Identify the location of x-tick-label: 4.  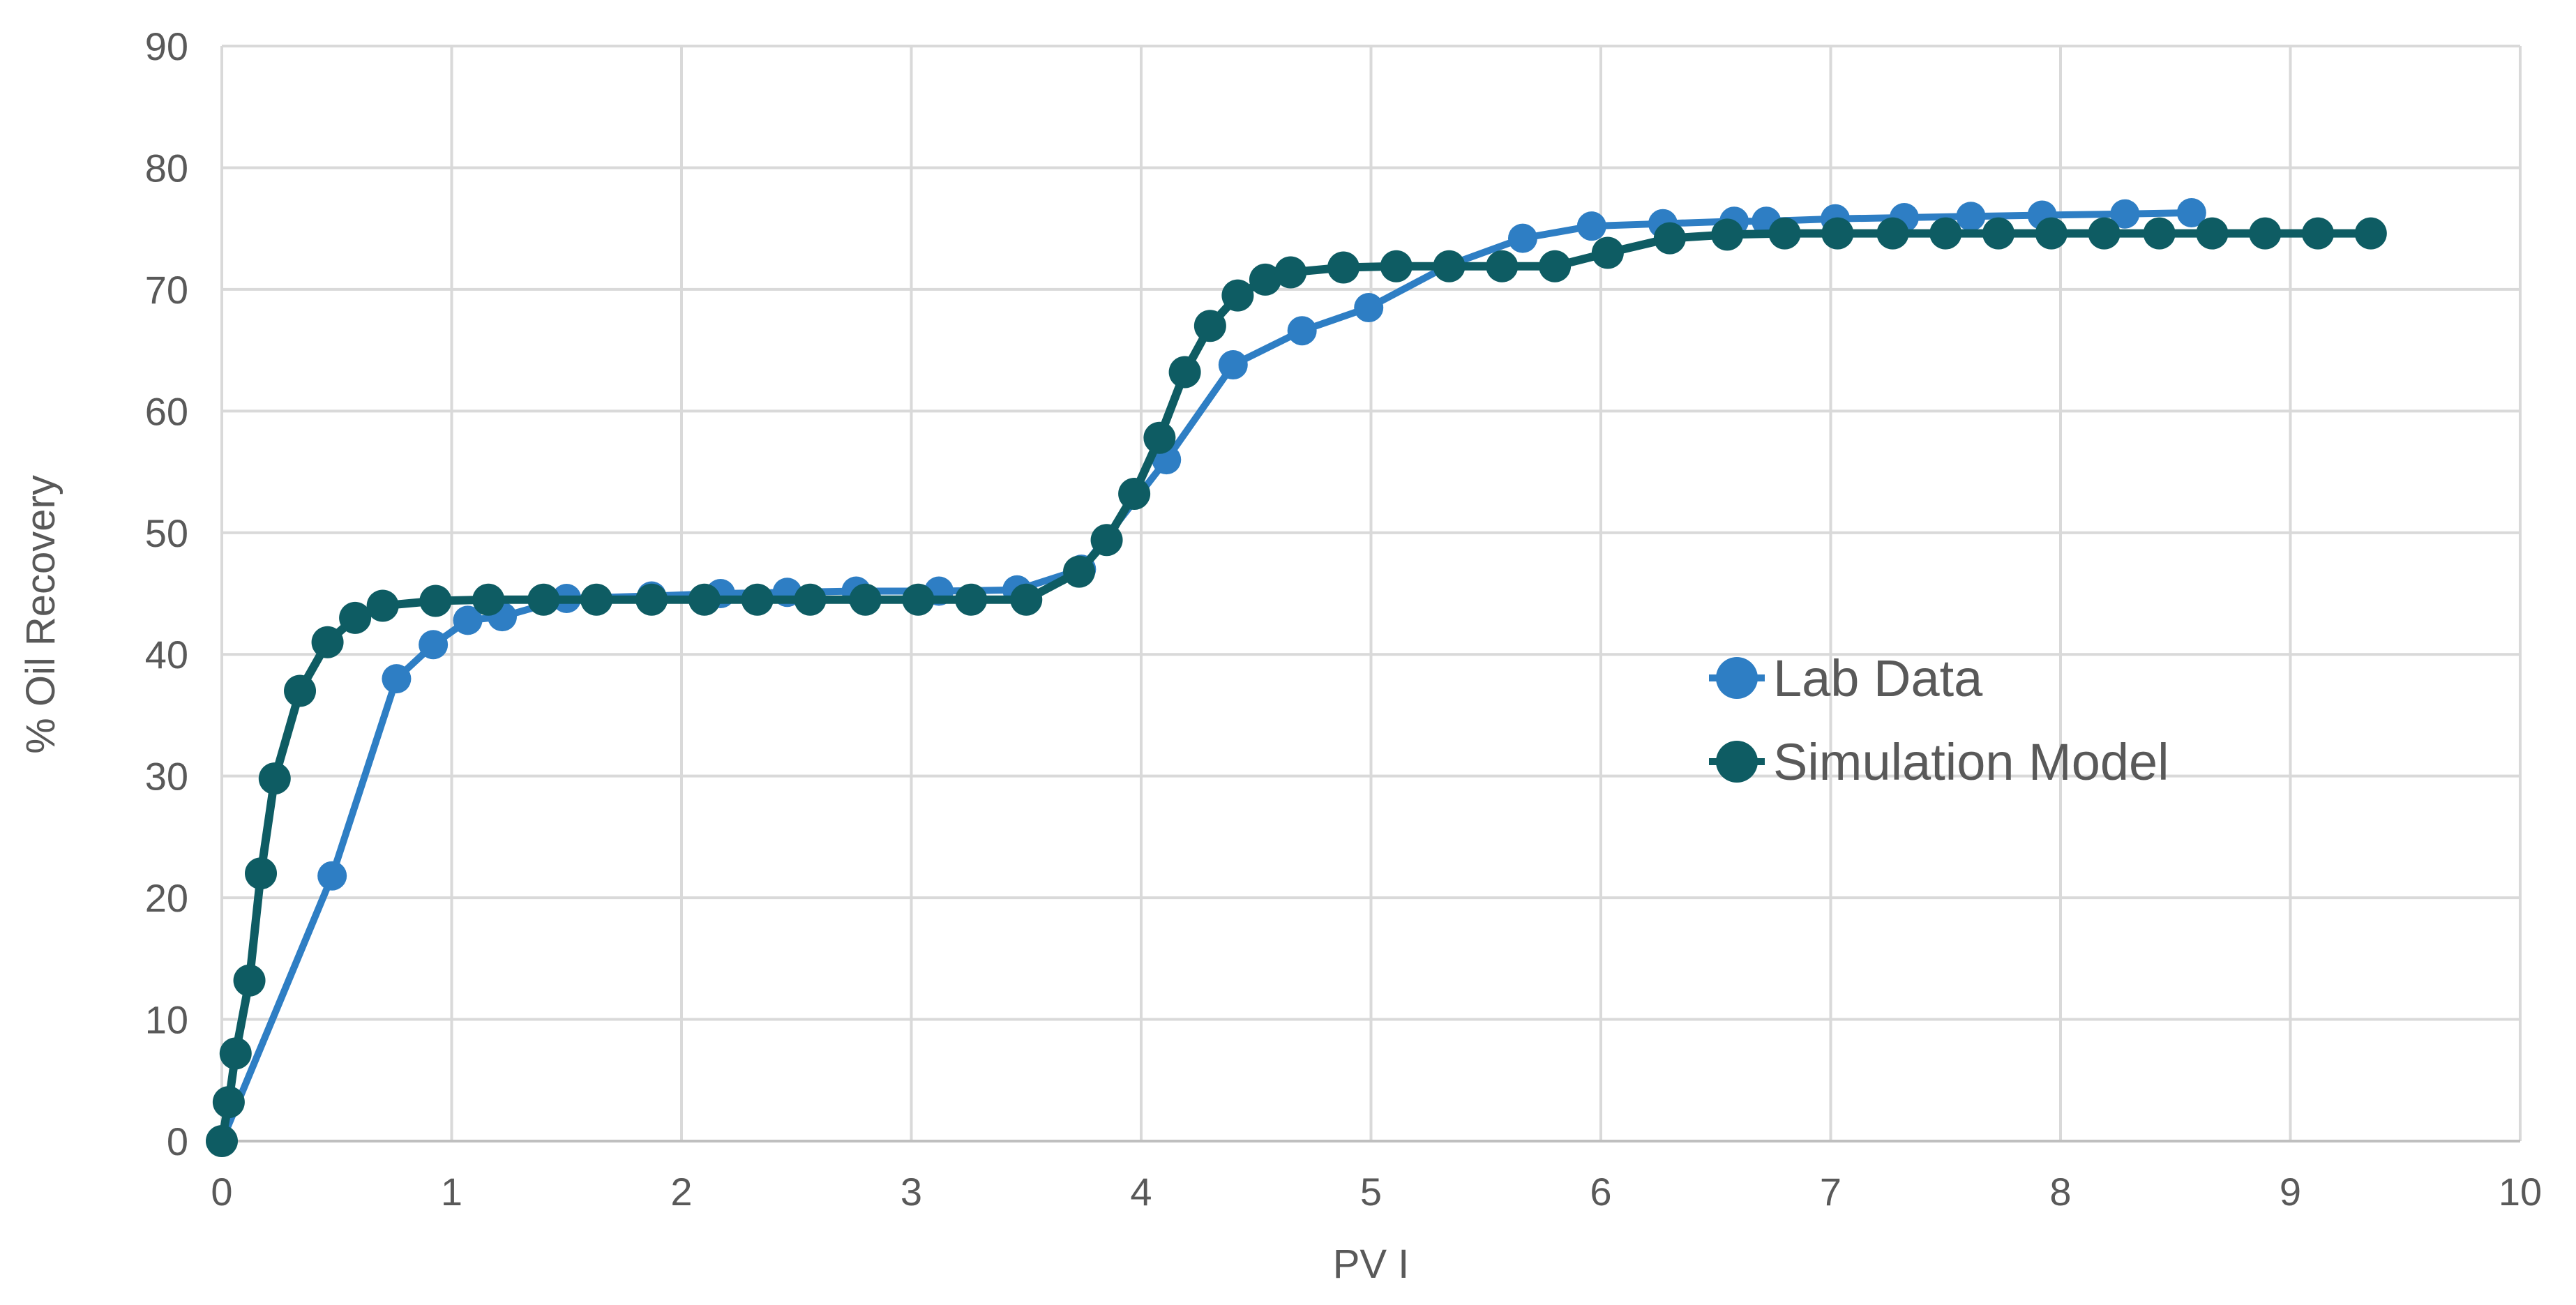
(1141, 1192).